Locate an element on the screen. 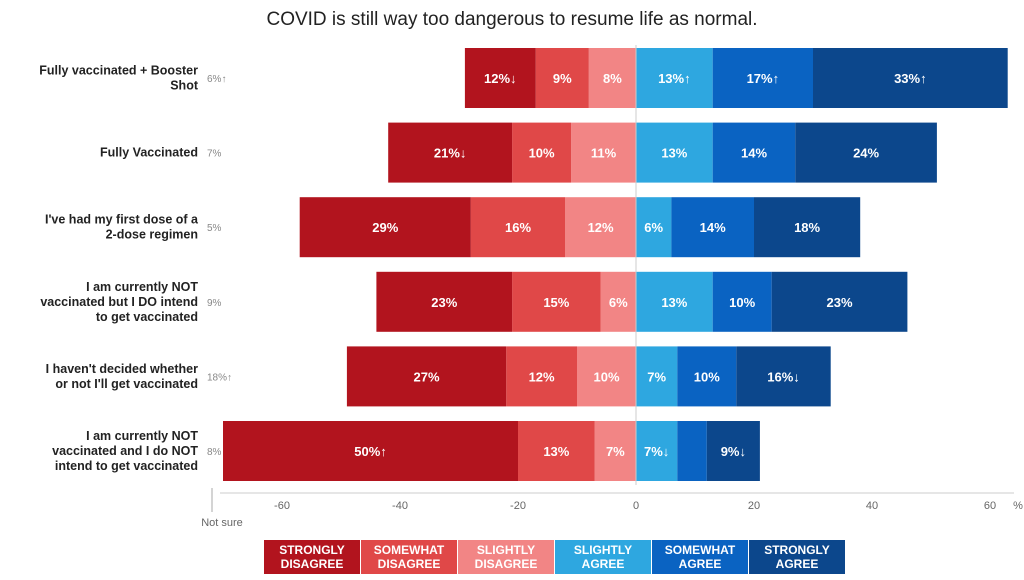 Image resolution: width=1024 pixels, height=580 pixels. row-label: 2-dose regimen is located at coordinates (152, 235).